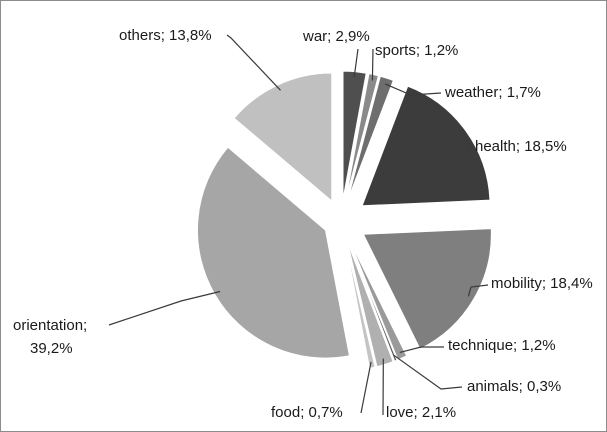 This screenshot has width=607, height=432. What do you see at coordinates (502, 345) in the screenshot?
I see `label-technique: technique; 1,2%` at bounding box center [502, 345].